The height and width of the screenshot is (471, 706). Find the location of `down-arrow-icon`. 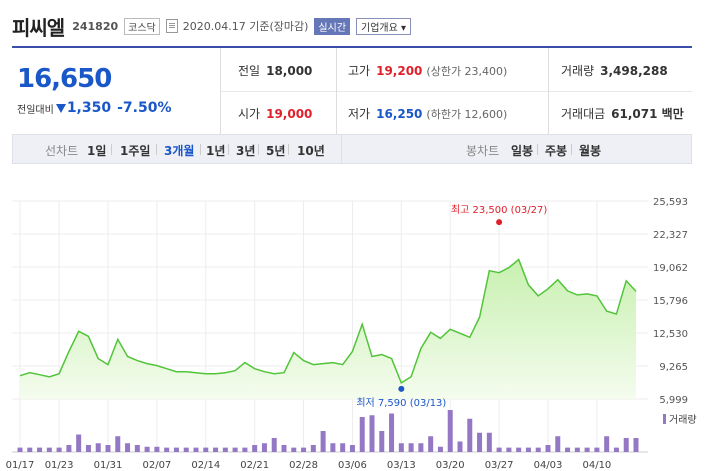

down-arrow-icon is located at coordinates (60, 108).